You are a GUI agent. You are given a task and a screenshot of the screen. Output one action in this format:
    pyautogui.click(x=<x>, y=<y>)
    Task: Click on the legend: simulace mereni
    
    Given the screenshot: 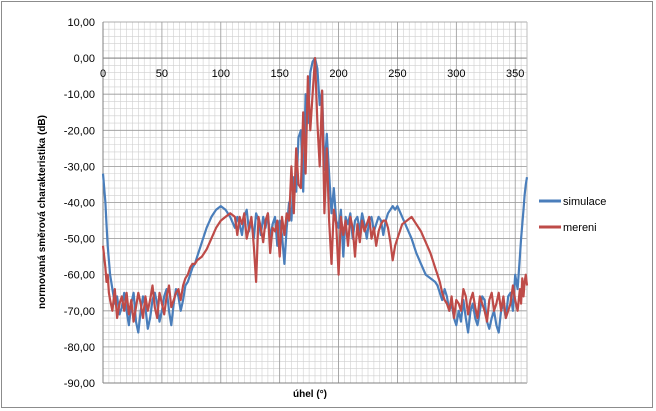 What is the action you would take?
    pyautogui.click(x=572, y=215)
    